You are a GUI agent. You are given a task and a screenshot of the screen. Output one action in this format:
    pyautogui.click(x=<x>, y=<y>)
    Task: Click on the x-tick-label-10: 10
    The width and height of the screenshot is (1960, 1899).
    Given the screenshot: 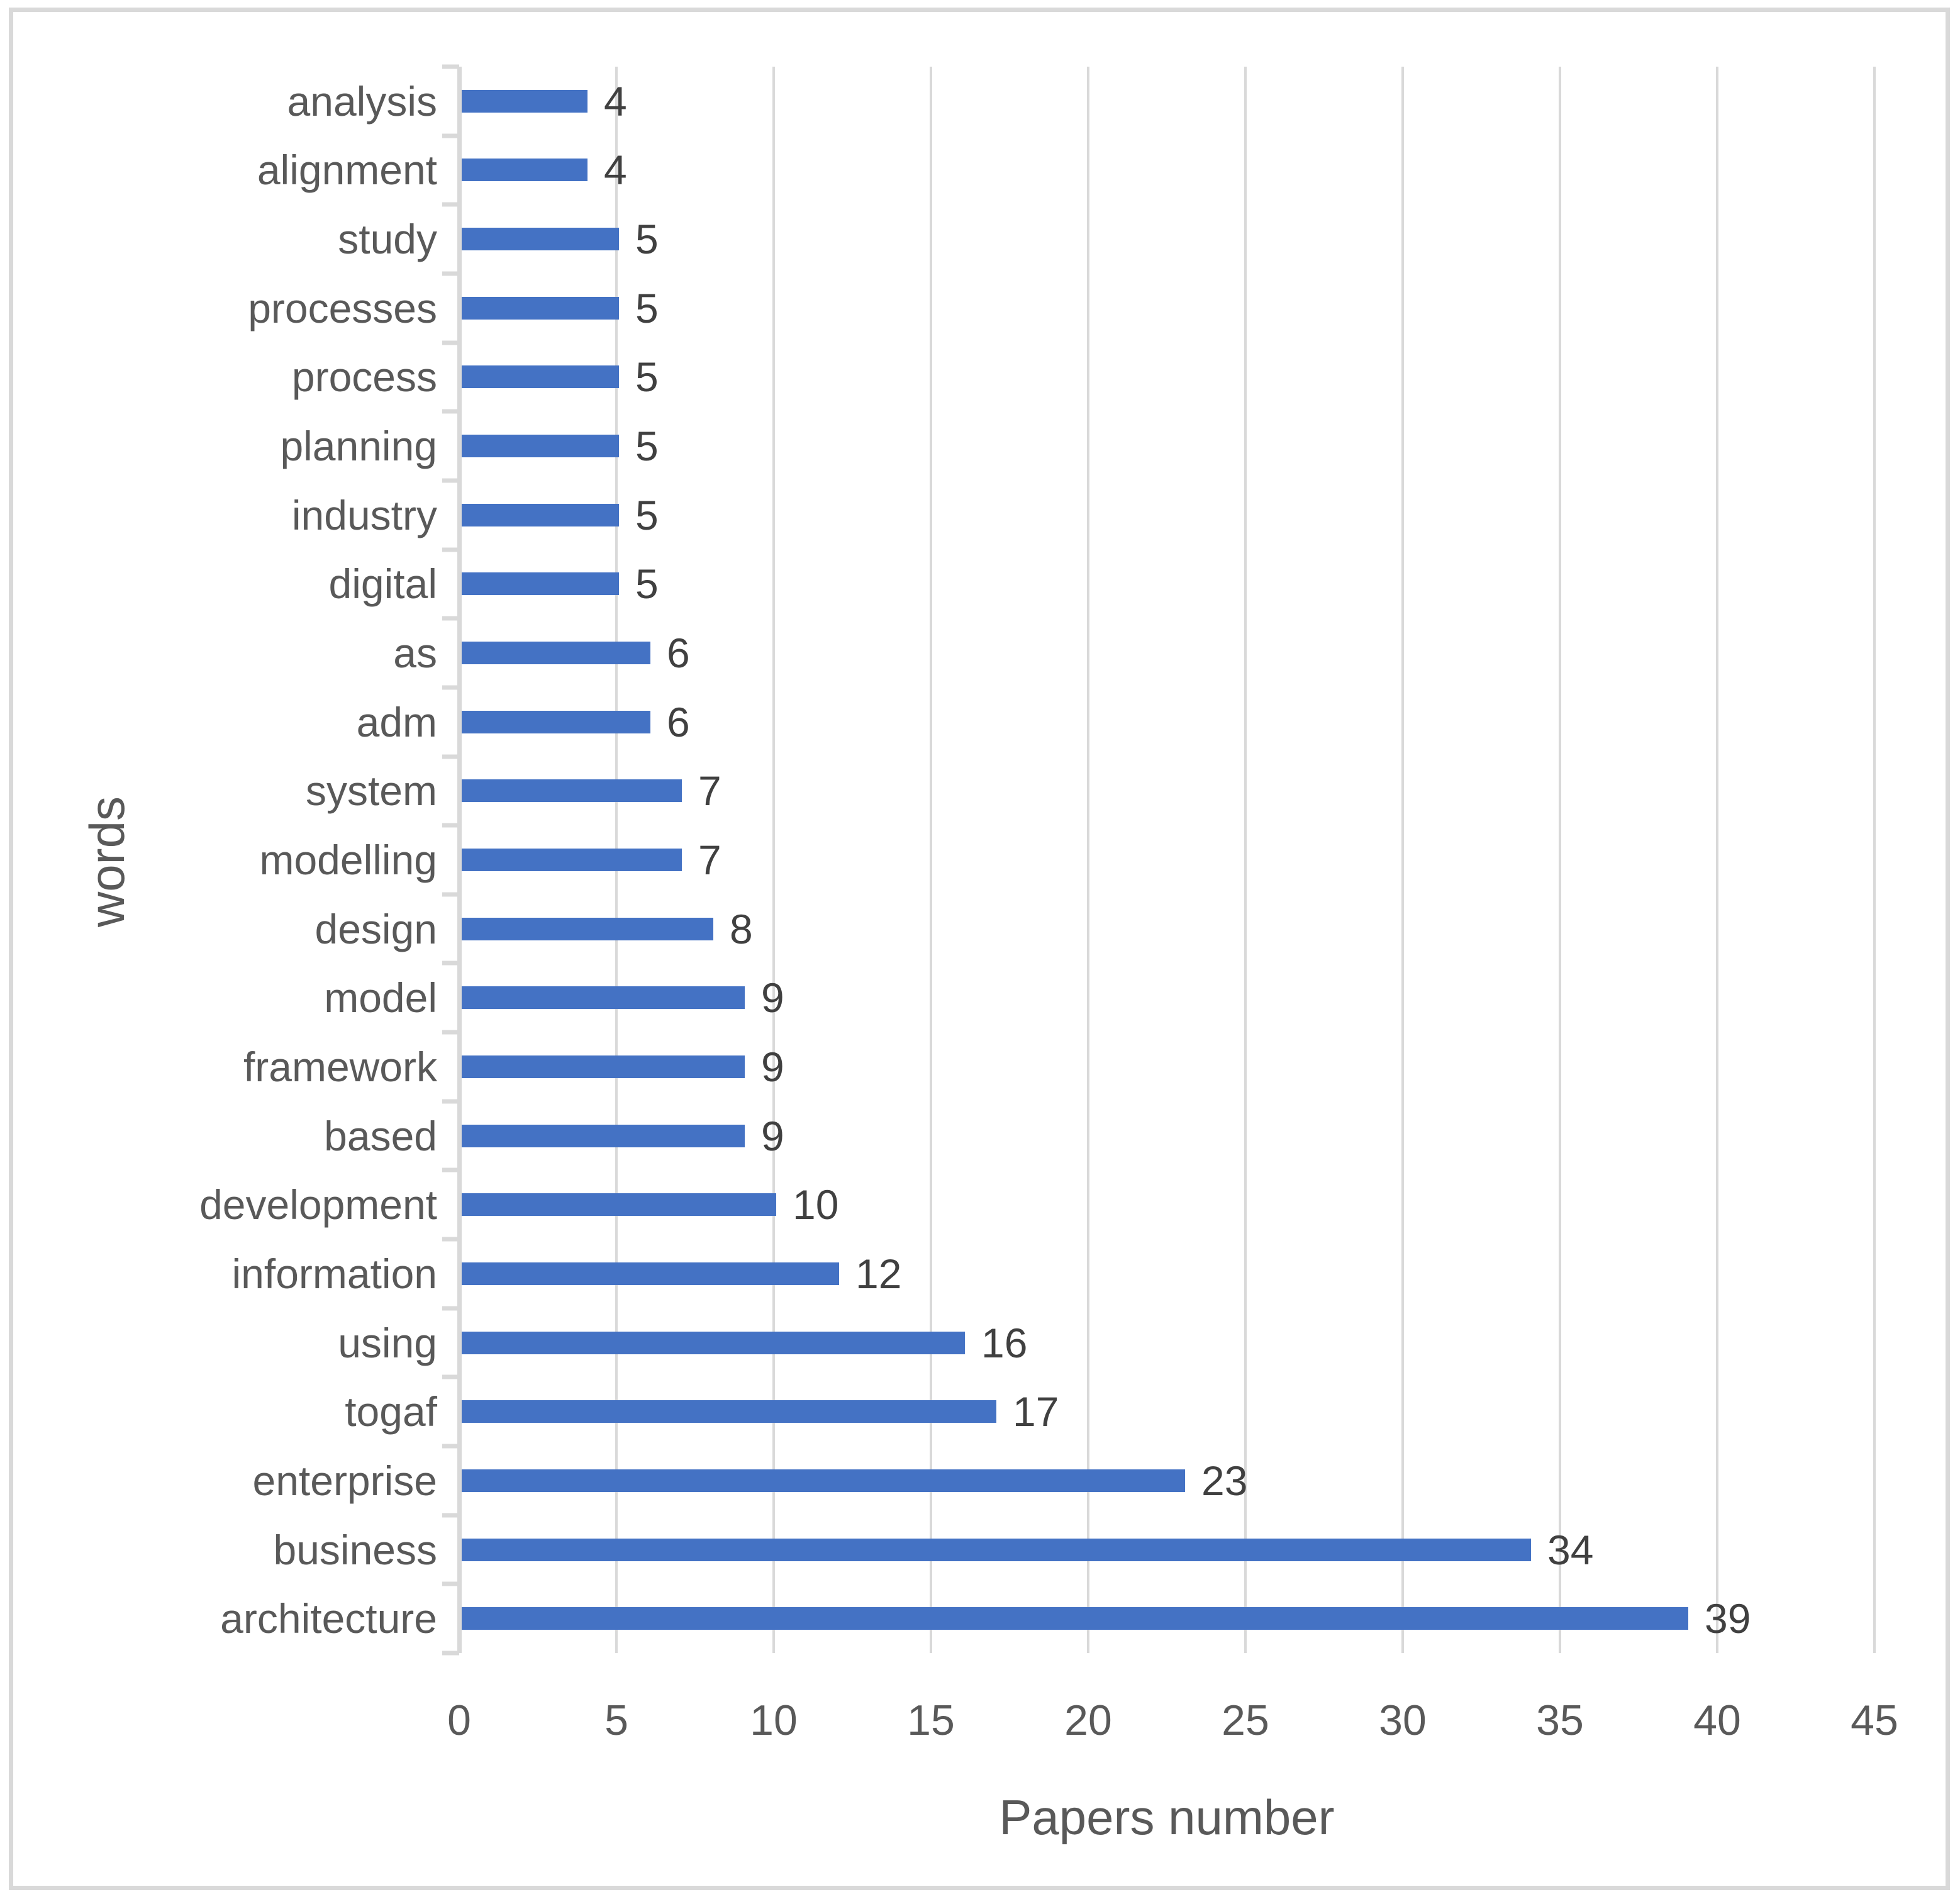 What is the action you would take?
    pyautogui.click(x=774, y=1720)
    